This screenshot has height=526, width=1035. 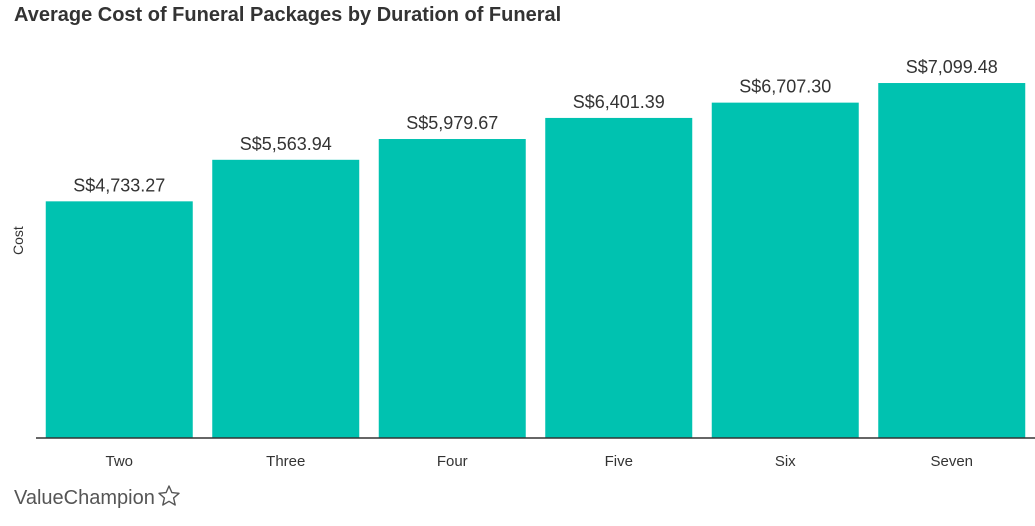 I want to click on x-tick-label-six: Six, so click(x=785, y=461).